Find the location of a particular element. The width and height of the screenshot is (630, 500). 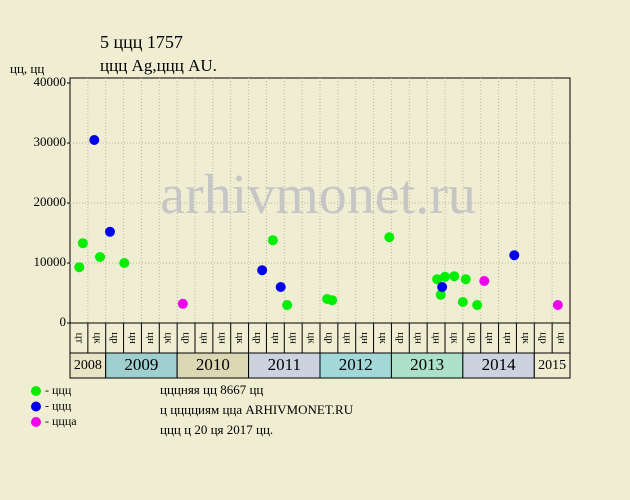

note: ц цццциям цца ARHIVMONET.RU is located at coordinates (257, 409).